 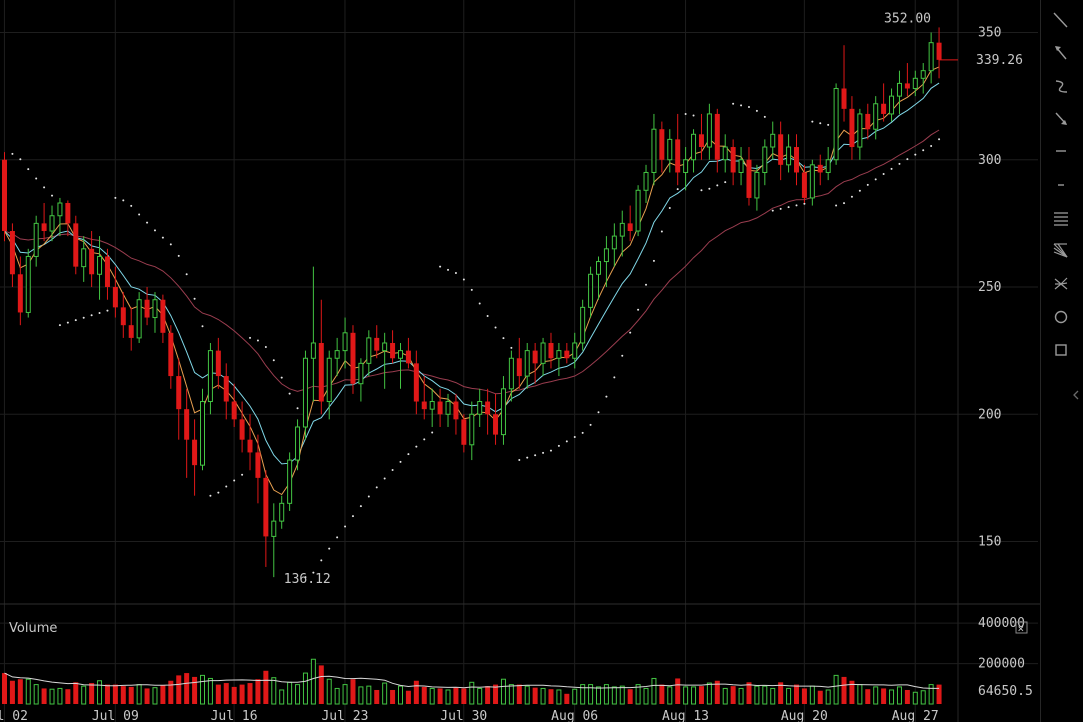 I want to click on arrow-down-icon, so click(x=1061, y=118).